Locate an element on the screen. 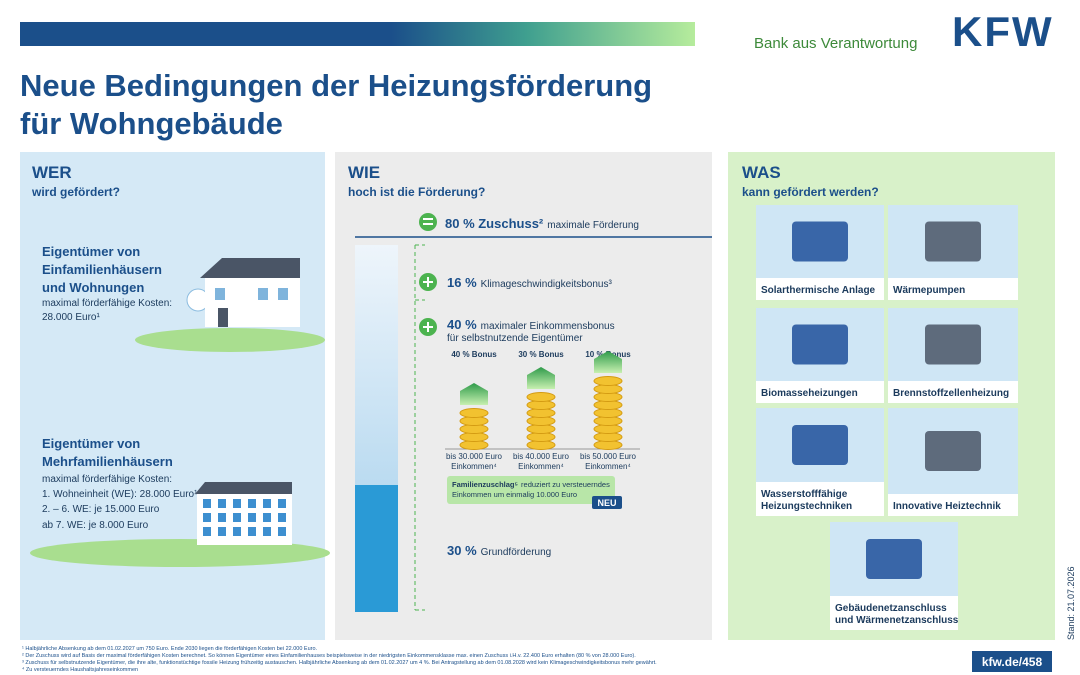 The height and width of the screenshot is (675, 1080). subheading: kann gefördert werden? is located at coordinates (810, 192).